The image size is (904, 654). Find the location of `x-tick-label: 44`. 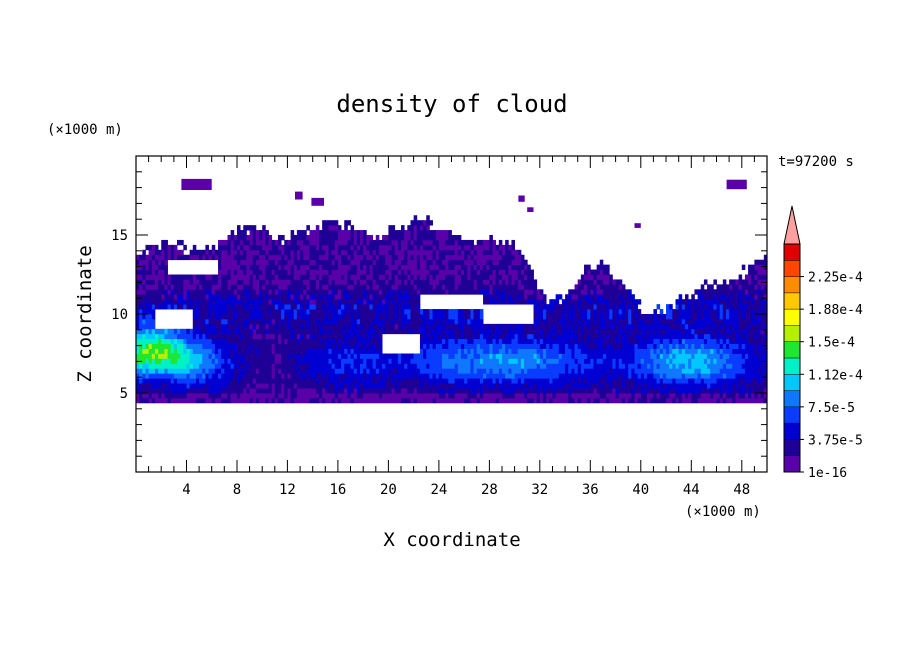

x-tick-label: 44 is located at coordinates (691, 490).